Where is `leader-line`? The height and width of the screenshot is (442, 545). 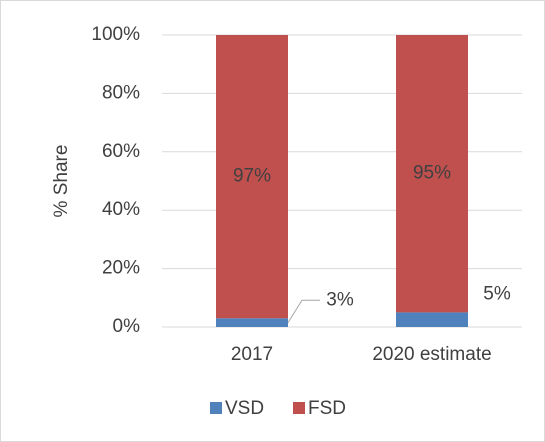 leader-line is located at coordinates (303, 311).